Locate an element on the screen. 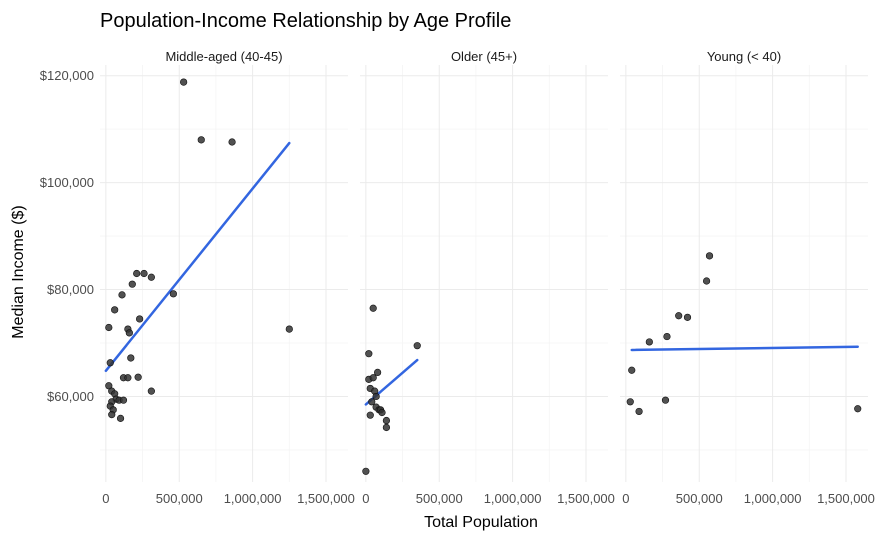  facet-label: Older (45+) is located at coordinates (484, 56).